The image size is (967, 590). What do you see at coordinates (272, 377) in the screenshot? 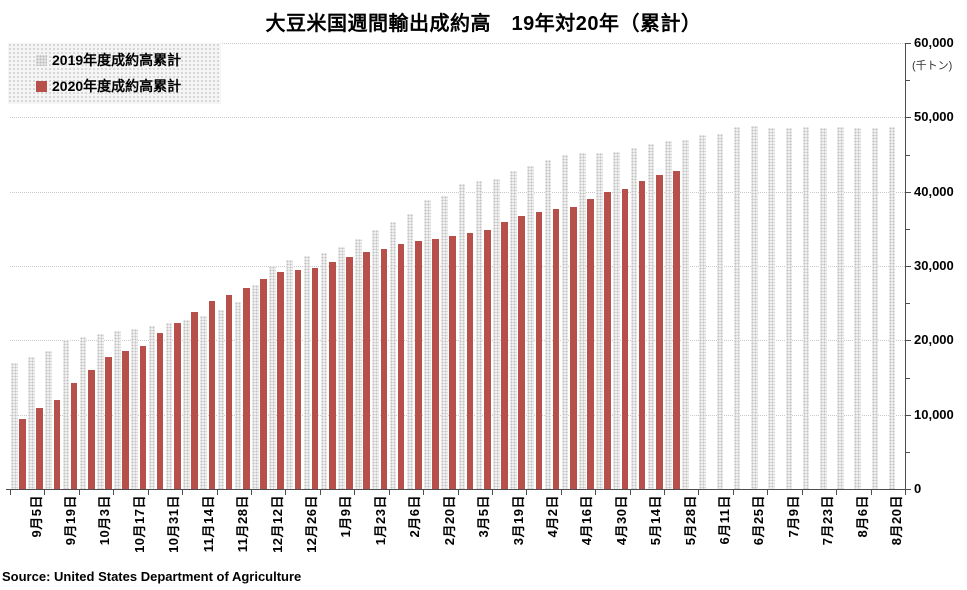
I see `bar-2019-12月19日` at bounding box center [272, 377].